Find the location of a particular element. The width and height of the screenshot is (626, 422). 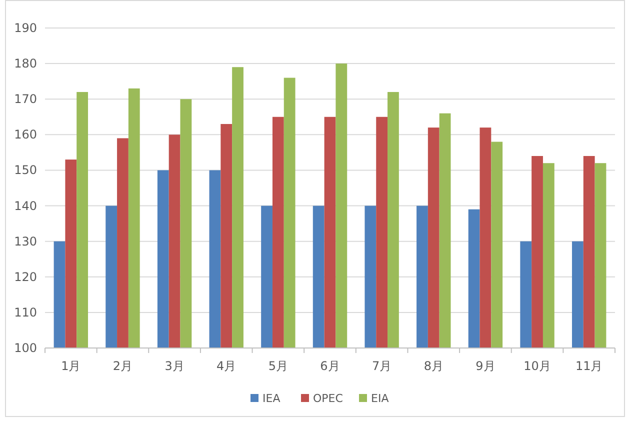

legend-label: IEA is located at coordinates (271, 398).